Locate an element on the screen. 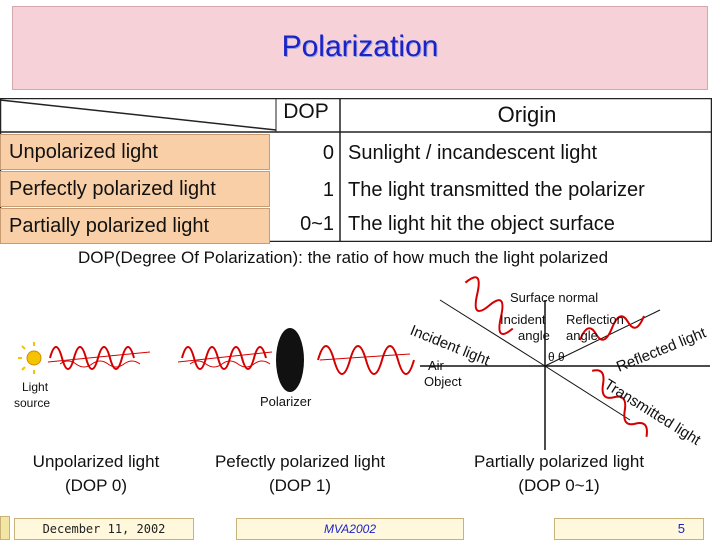 The height and width of the screenshot is (540, 720). incident-angle-label: Incident is located at coordinates (523, 319).